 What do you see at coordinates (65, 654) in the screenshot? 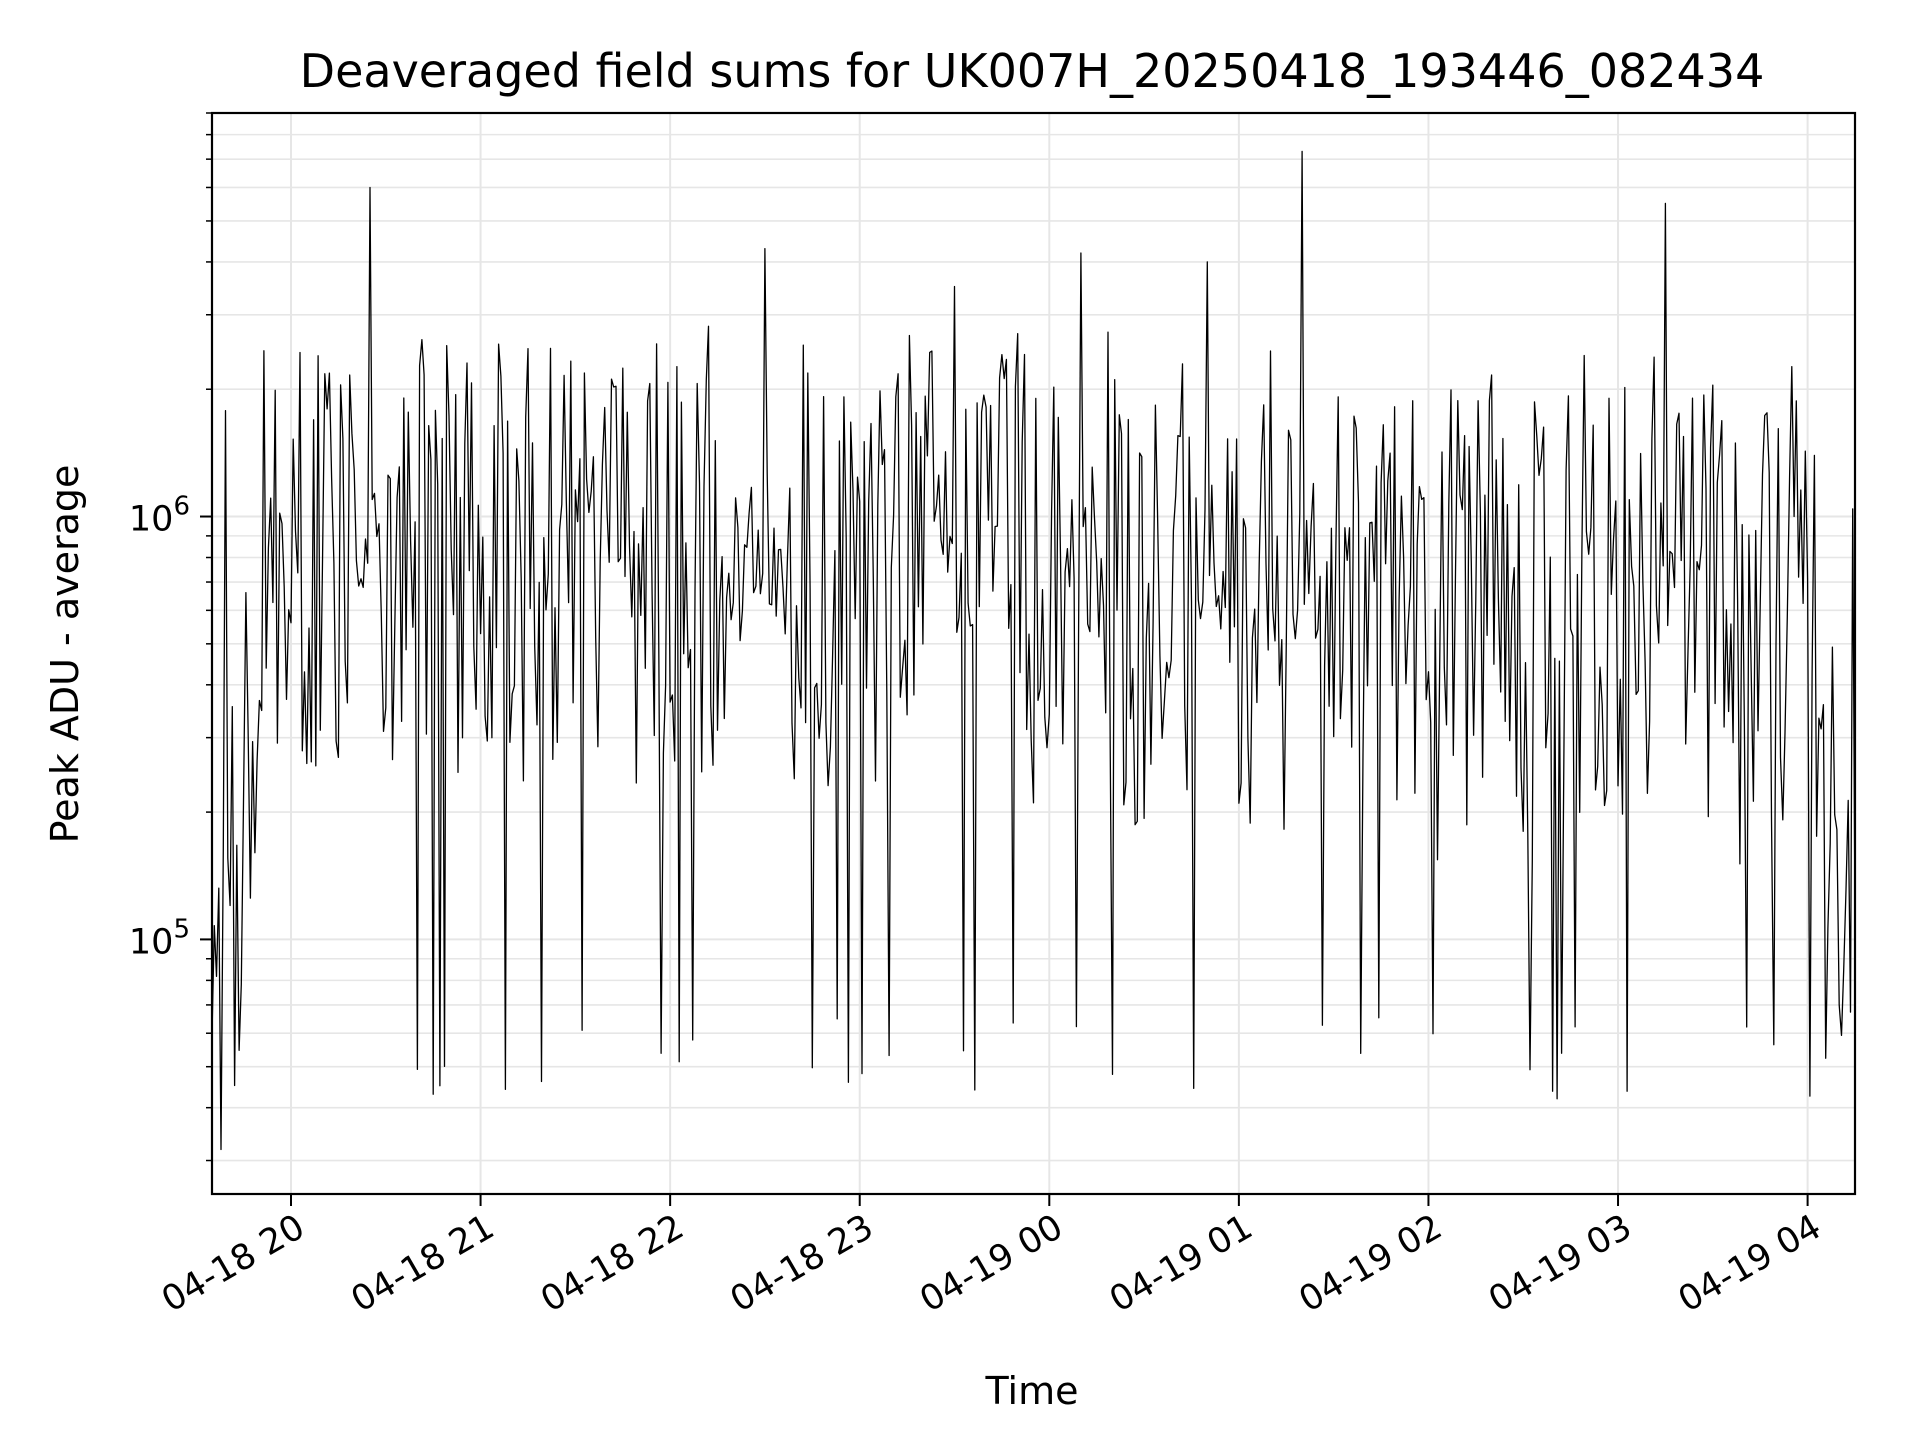
I see `y-axis-label: Peak ADU - average` at bounding box center [65, 654].